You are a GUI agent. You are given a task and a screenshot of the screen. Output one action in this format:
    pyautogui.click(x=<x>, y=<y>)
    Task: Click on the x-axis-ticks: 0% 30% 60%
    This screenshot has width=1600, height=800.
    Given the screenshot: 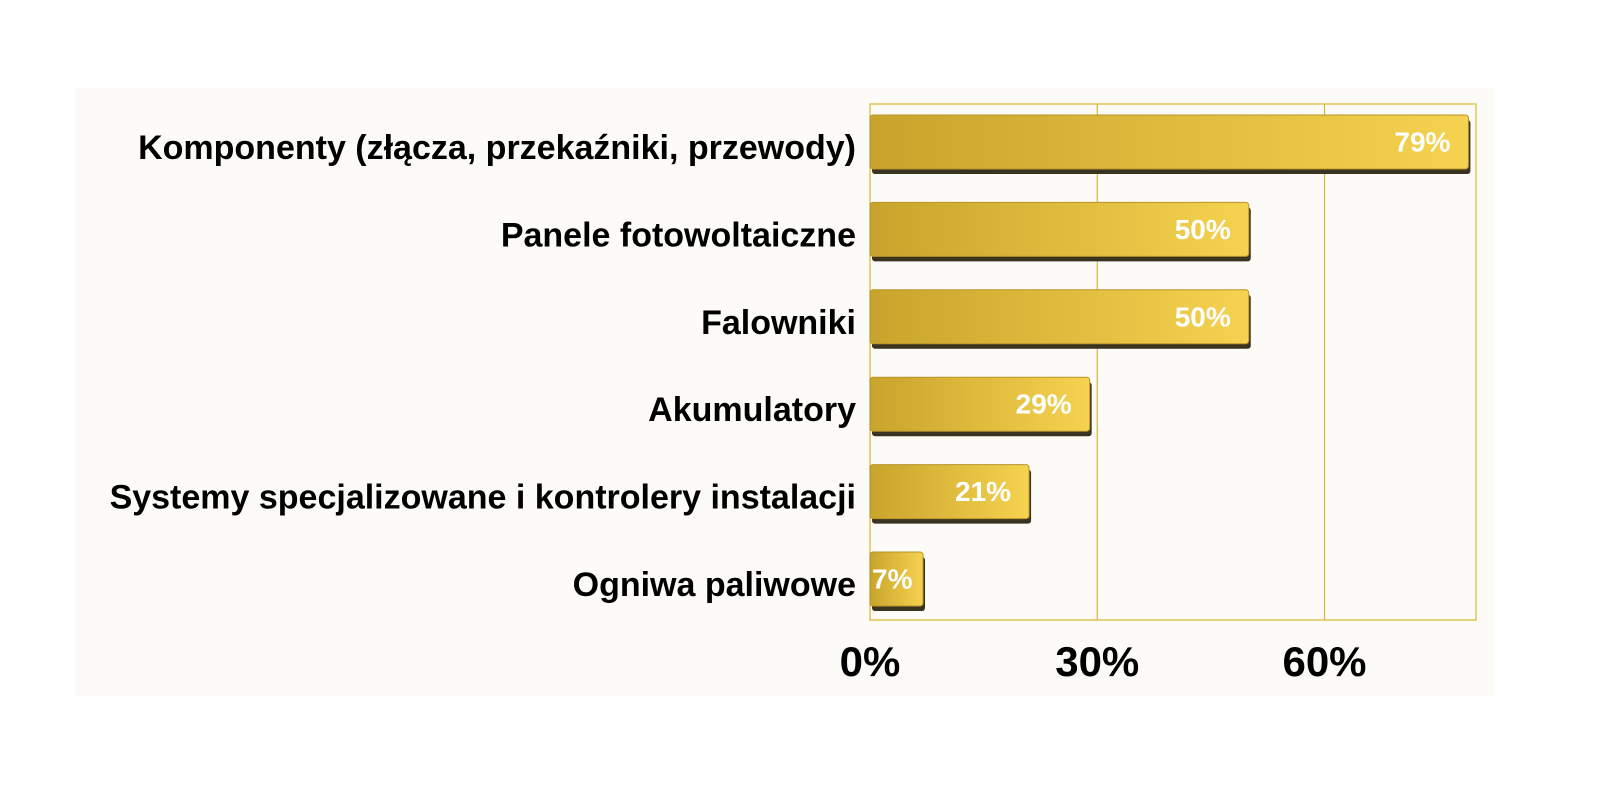 What is the action you would take?
    pyautogui.click(x=1103, y=661)
    